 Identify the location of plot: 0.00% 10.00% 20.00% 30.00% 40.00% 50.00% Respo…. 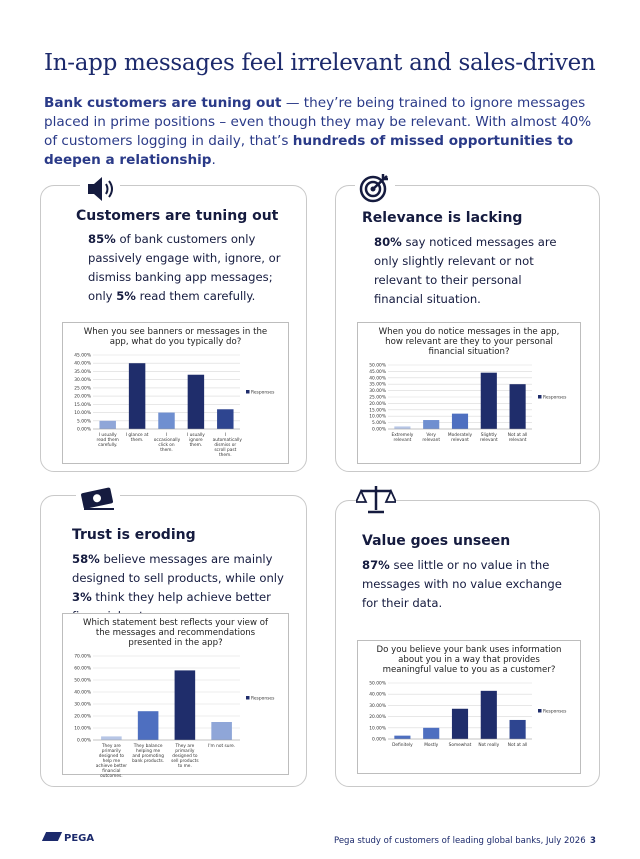
(468, 712).